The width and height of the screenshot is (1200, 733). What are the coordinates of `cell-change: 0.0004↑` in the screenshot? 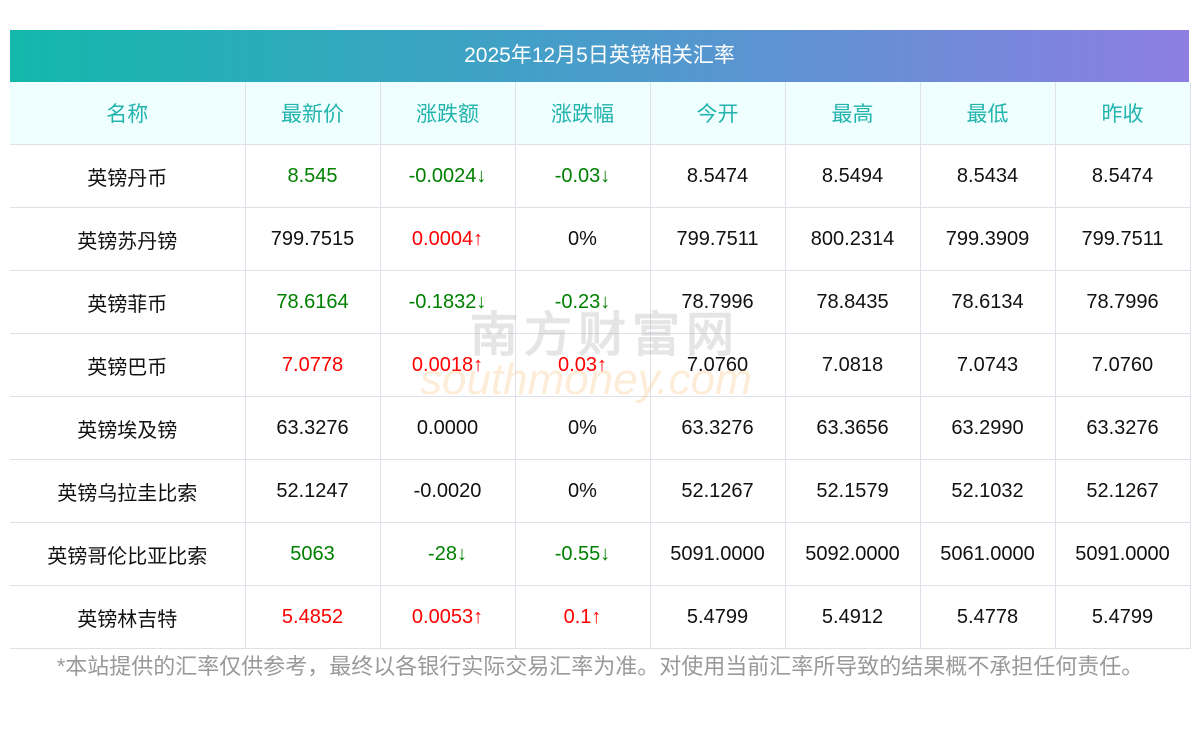 It's located at (447, 239).